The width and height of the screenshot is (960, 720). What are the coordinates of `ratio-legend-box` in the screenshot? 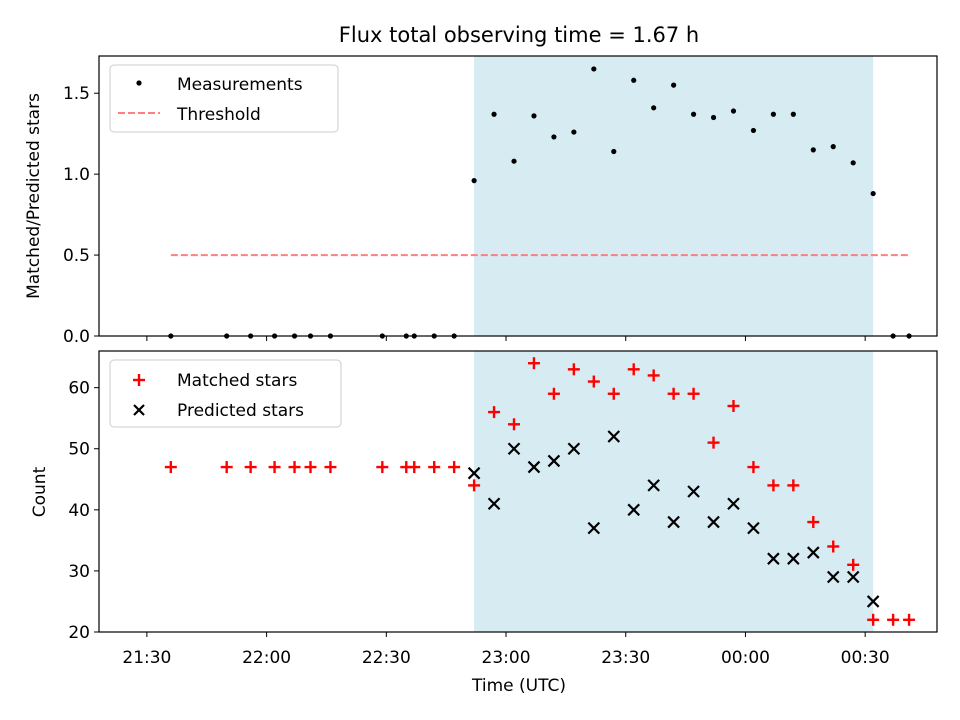 It's located at (224, 98).